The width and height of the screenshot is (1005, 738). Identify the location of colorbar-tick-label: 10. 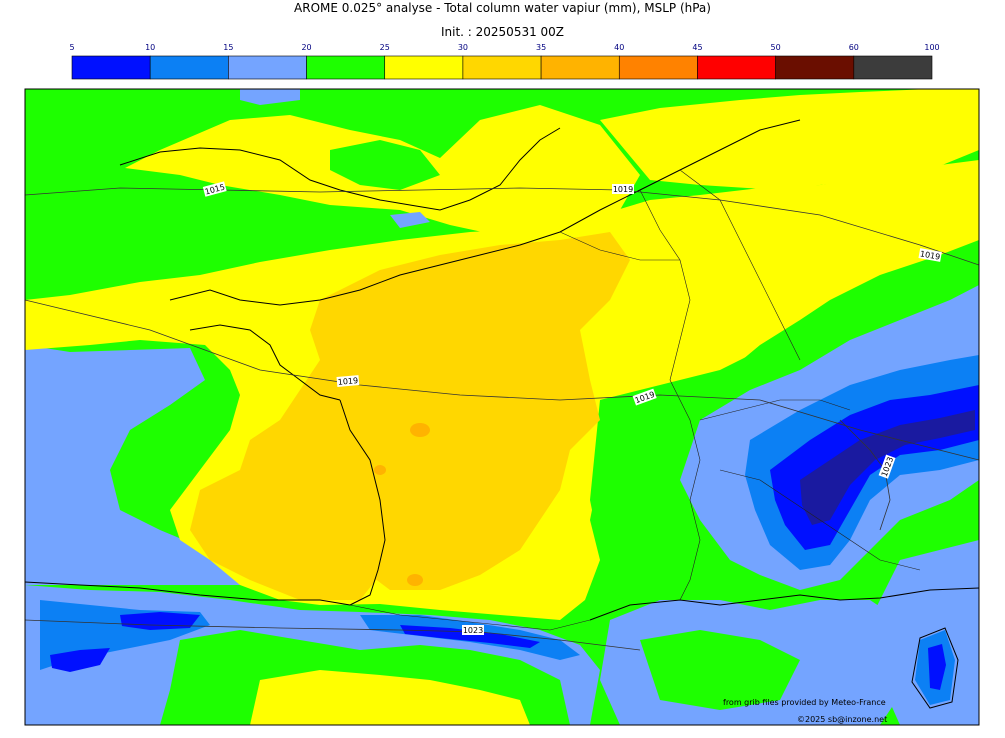
(150, 47).